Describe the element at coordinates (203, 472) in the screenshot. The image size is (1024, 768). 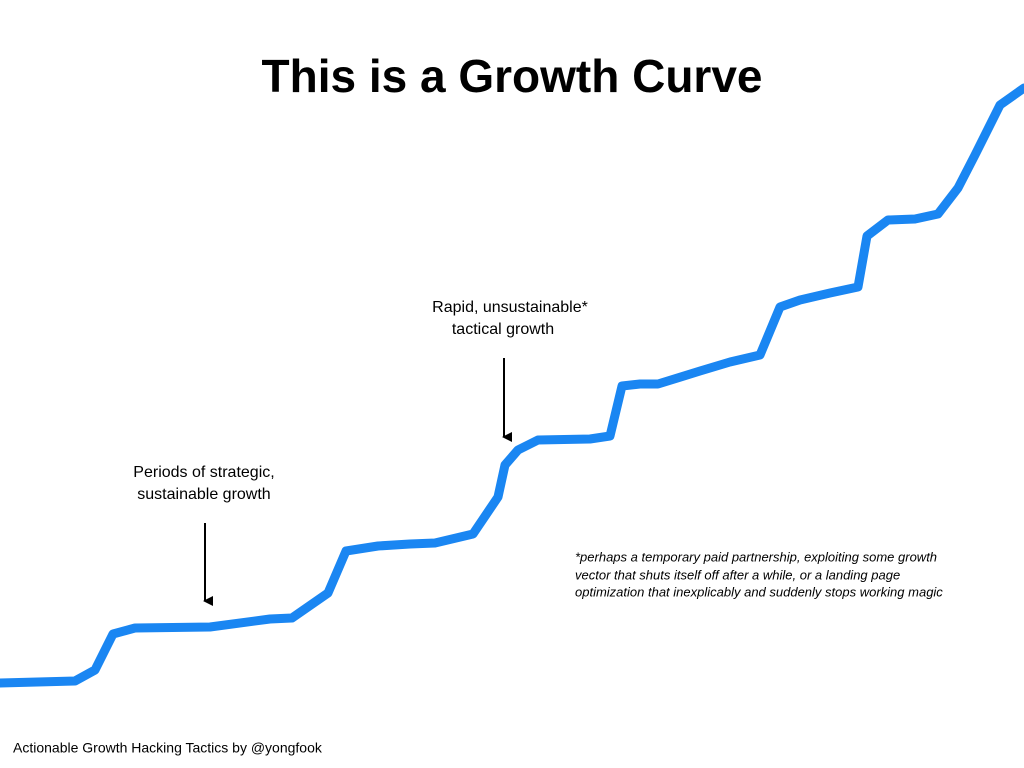
I see `annotation-line: Periods of strategic,` at that location.